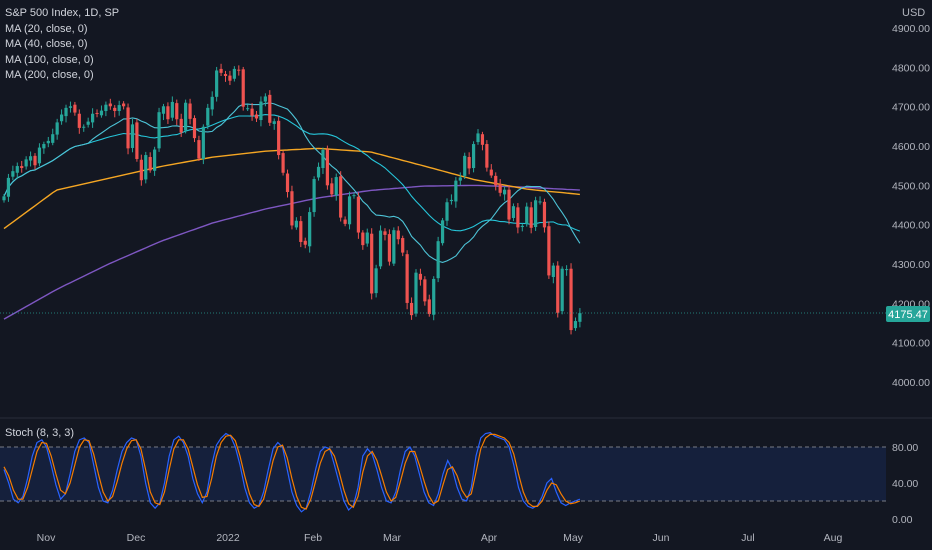  I want to click on stochastic-lines, so click(292, 472).